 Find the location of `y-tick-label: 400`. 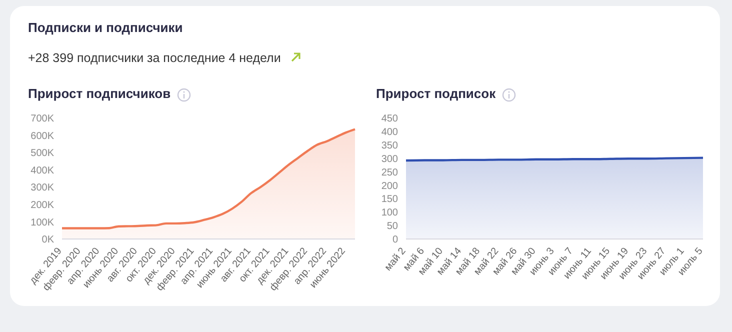

y-tick-label: 400 is located at coordinates (389, 132).